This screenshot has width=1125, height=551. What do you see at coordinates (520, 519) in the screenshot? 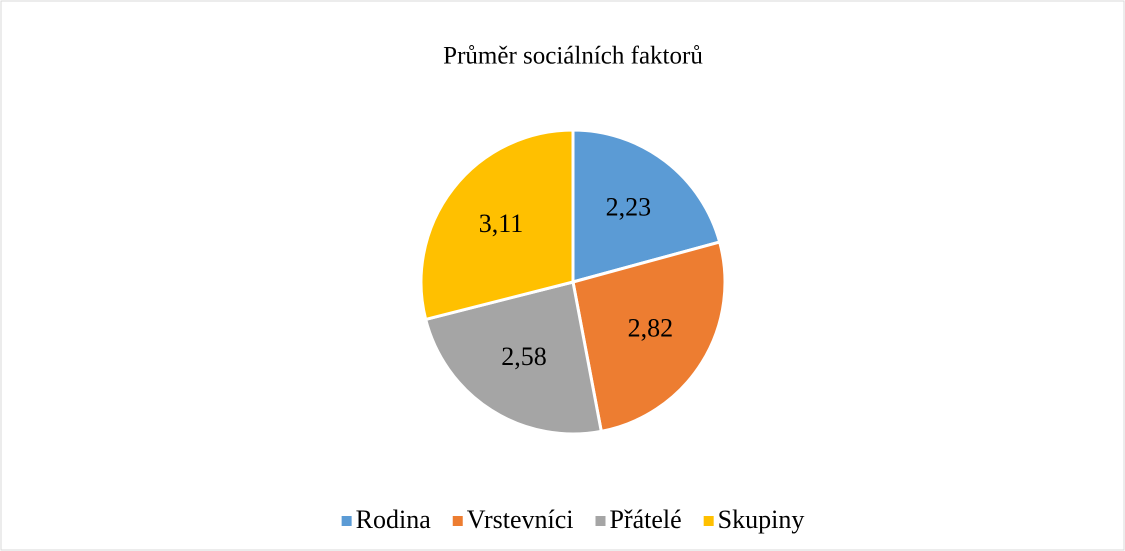
I see `legend-label: Vrstevníci` at bounding box center [520, 519].